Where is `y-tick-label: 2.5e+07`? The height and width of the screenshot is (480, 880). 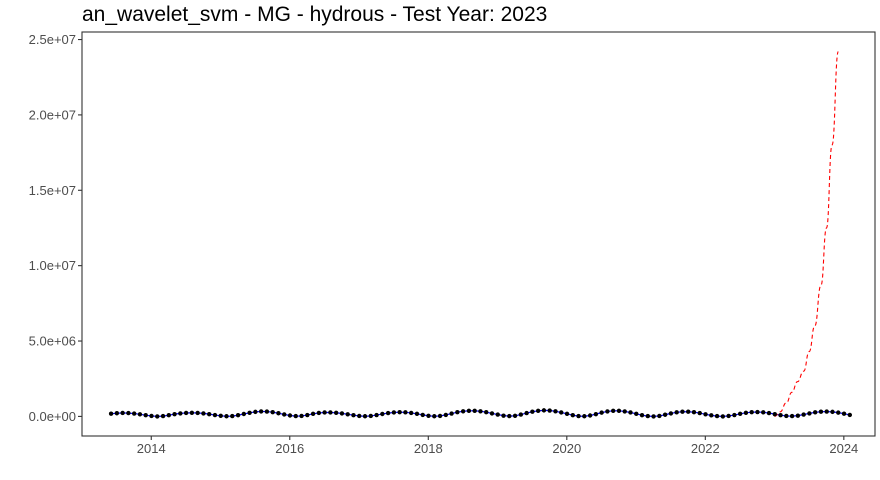 y-tick-label: 2.5e+07 is located at coordinates (52, 39).